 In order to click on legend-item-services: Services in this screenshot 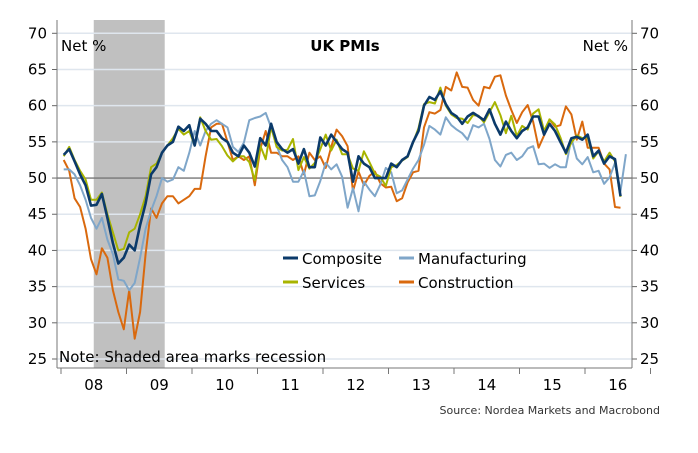, I will do `click(324, 283)`.